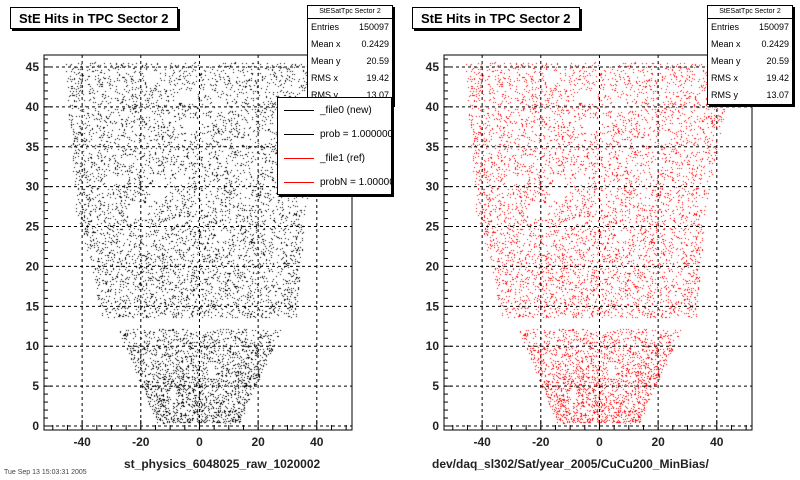 The width and height of the screenshot is (800, 480). Describe the element at coordinates (496, 18) in the screenshot. I see `right-chart-title: StE Hits in TPC Sector 2` at that location.